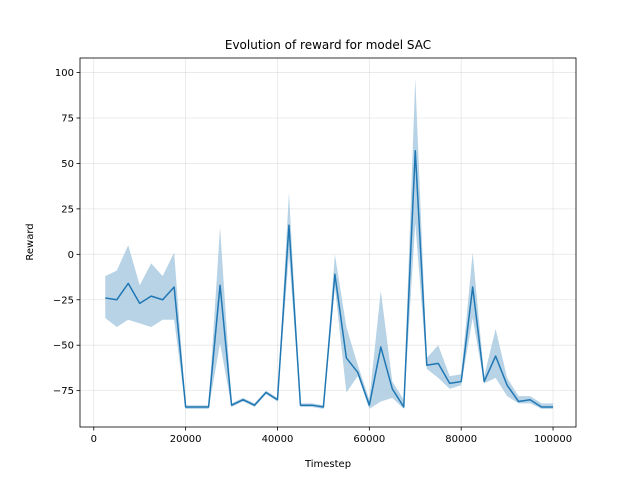 This screenshot has height=480, width=640. What do you see at coordinates (67, 164) in the screenshot?
I see `y-tick-label: 50` at bounding box center [67, 164].